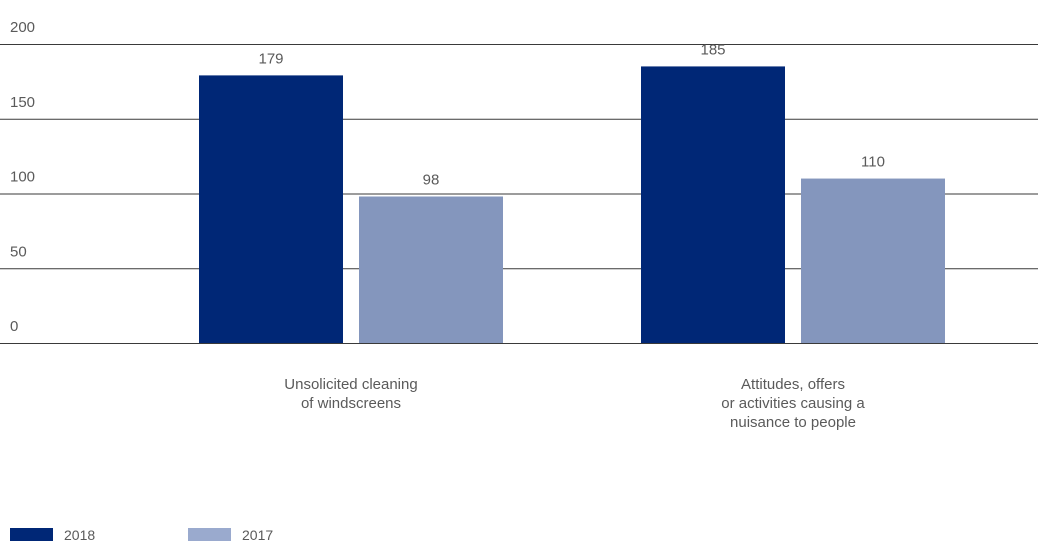 The image size is (1038, 545). Describe the element at coordinates (18, 251) in the screenshot. I see `y-tick-label: 50` at that location.